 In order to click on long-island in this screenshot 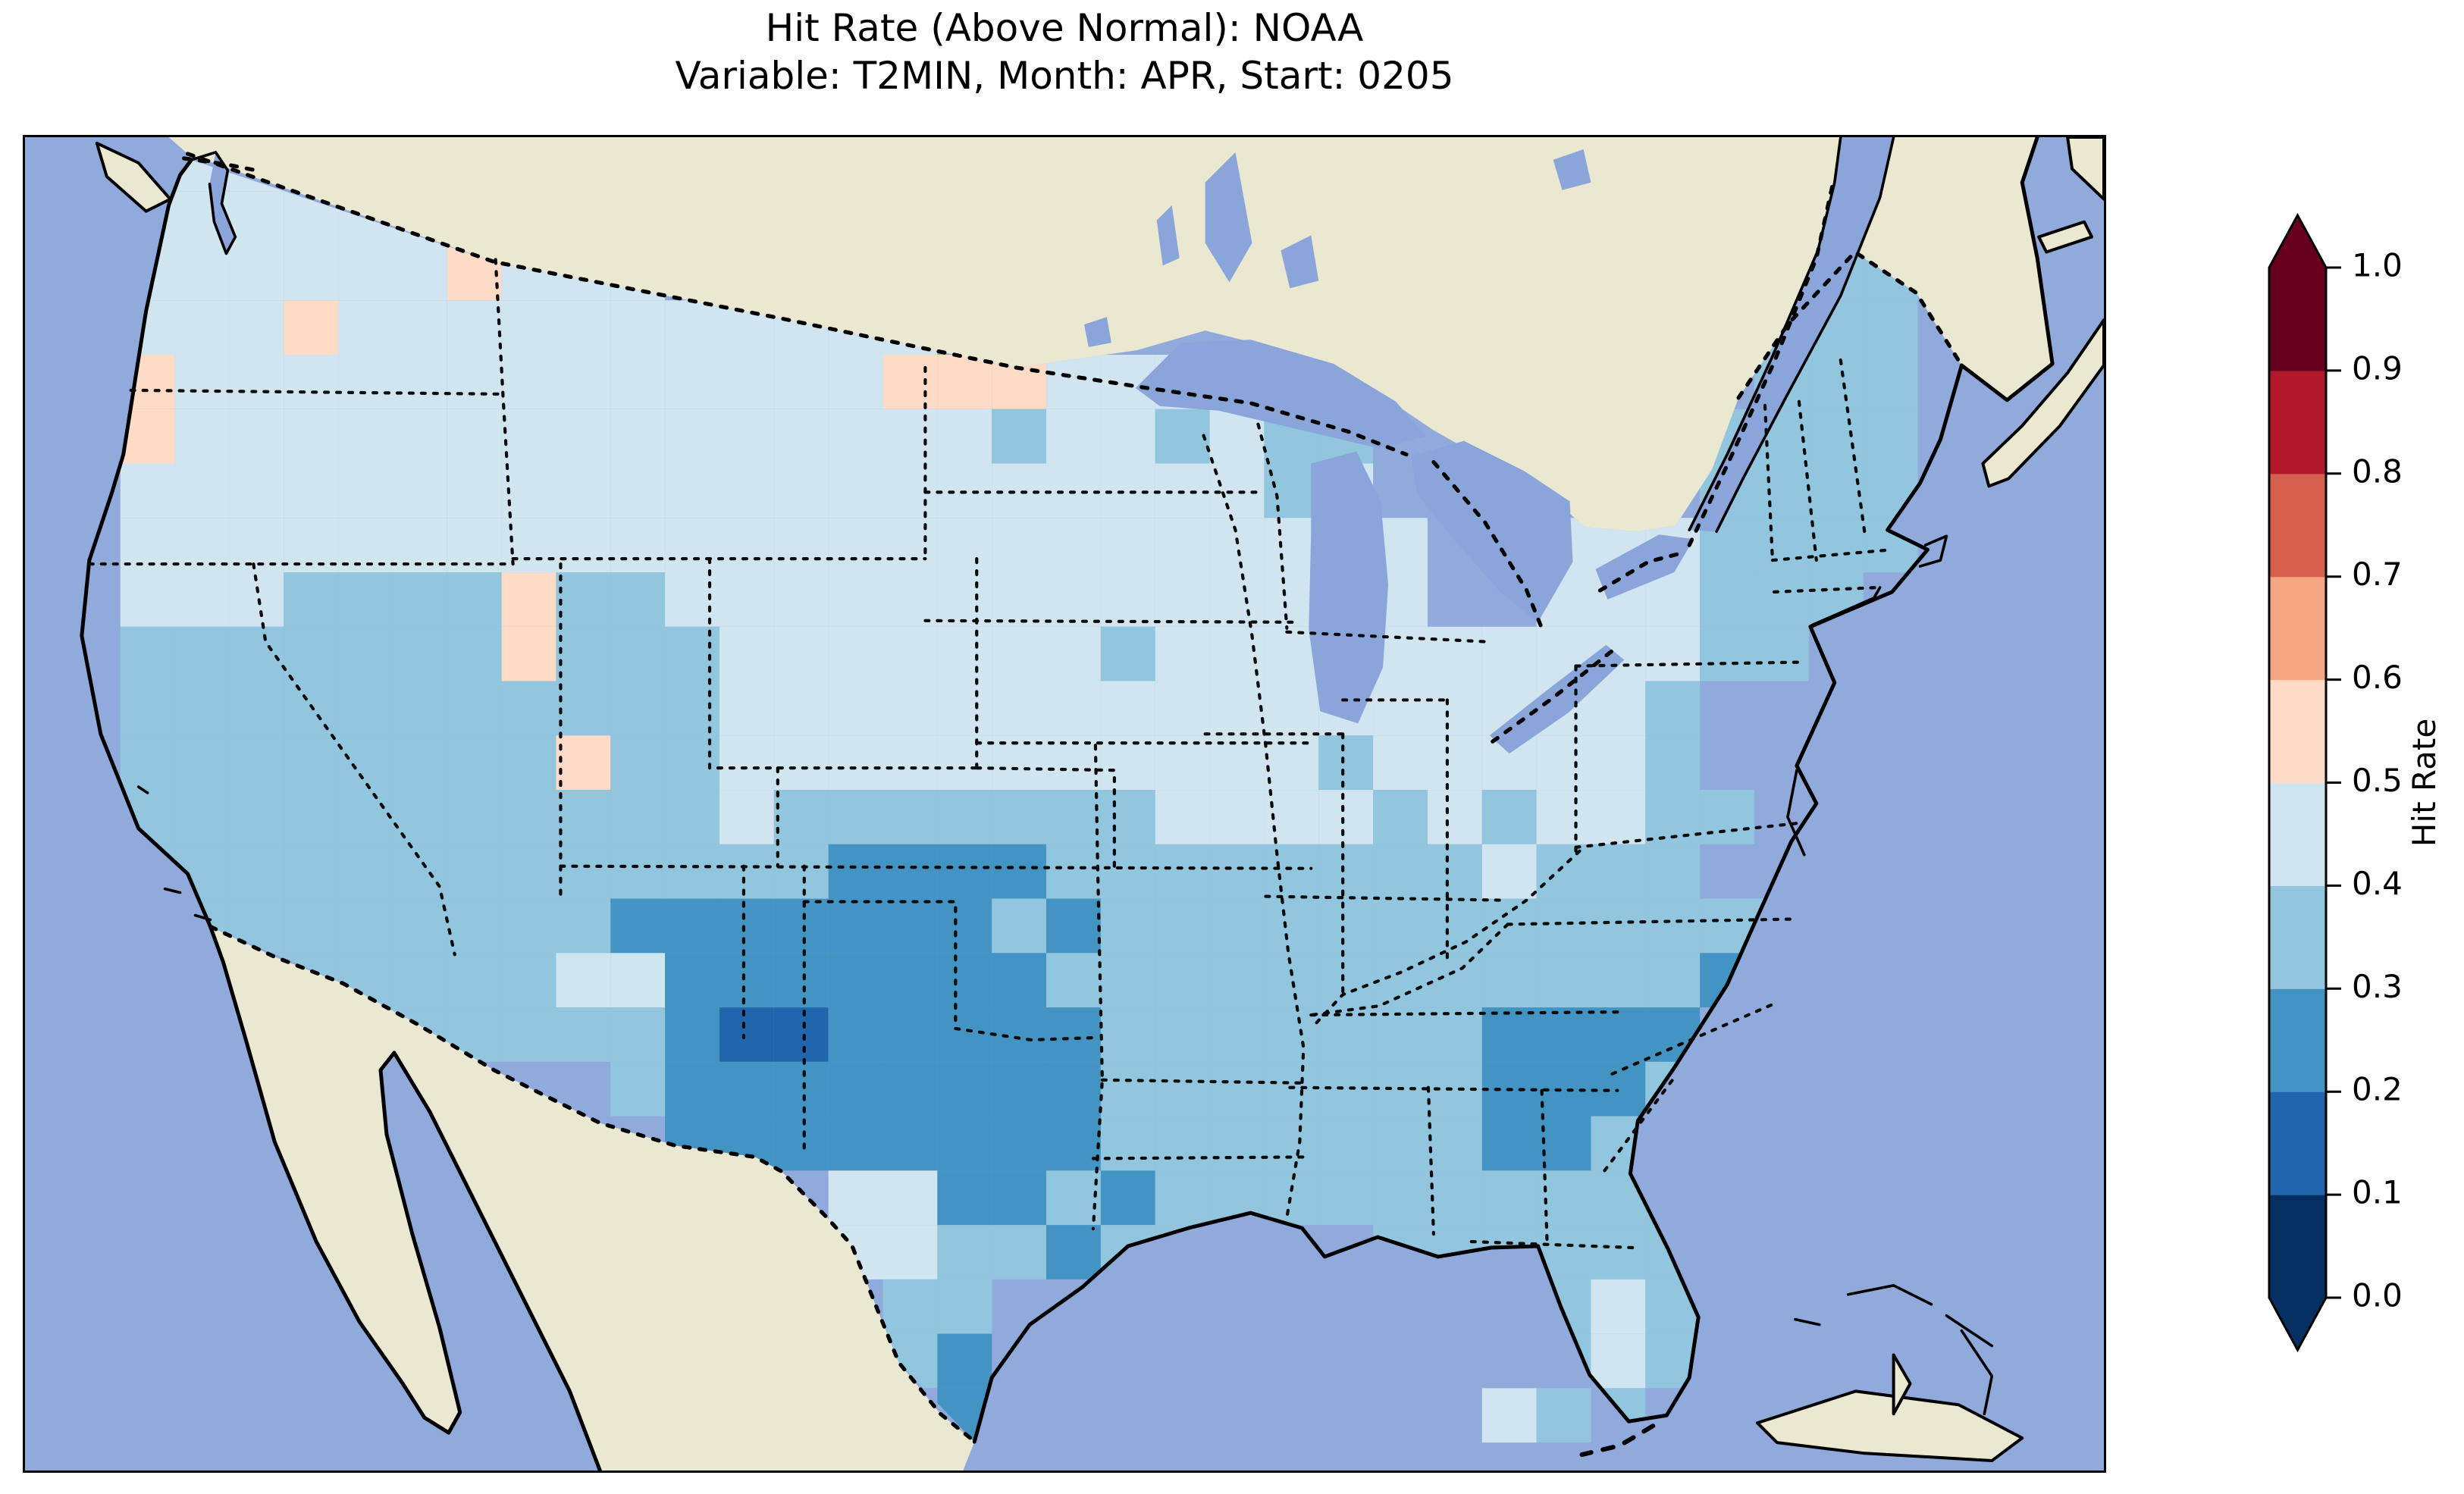, I will do `click(1846, 606)`.